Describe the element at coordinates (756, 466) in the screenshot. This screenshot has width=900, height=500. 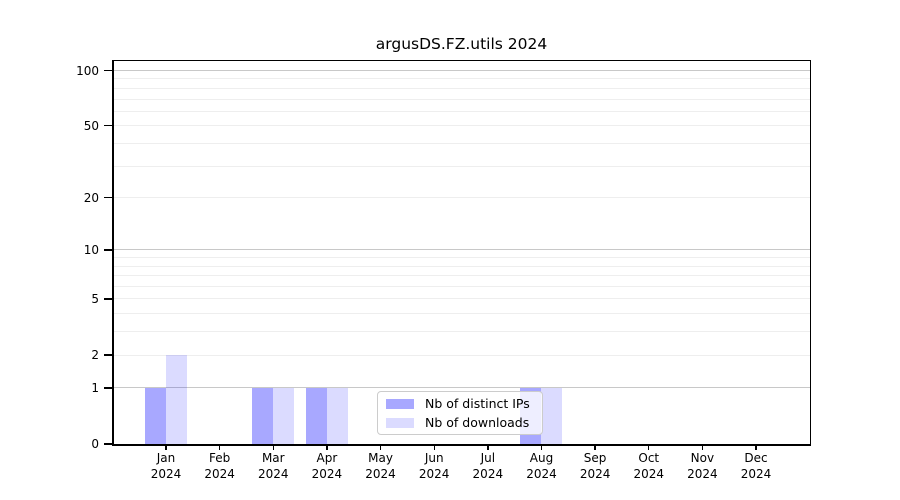
I see `x-tick-label: Dec 2024` at that location.